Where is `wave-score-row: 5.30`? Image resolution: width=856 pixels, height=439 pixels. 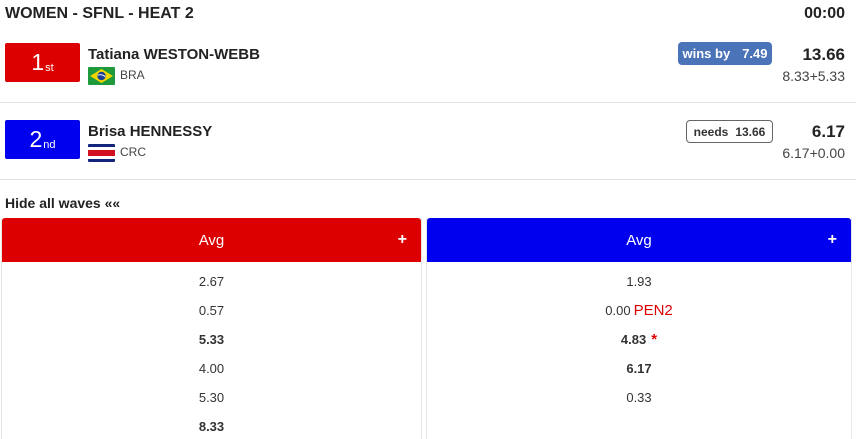 wave-score-row: 5.30 is located at coordinates (211, 397).